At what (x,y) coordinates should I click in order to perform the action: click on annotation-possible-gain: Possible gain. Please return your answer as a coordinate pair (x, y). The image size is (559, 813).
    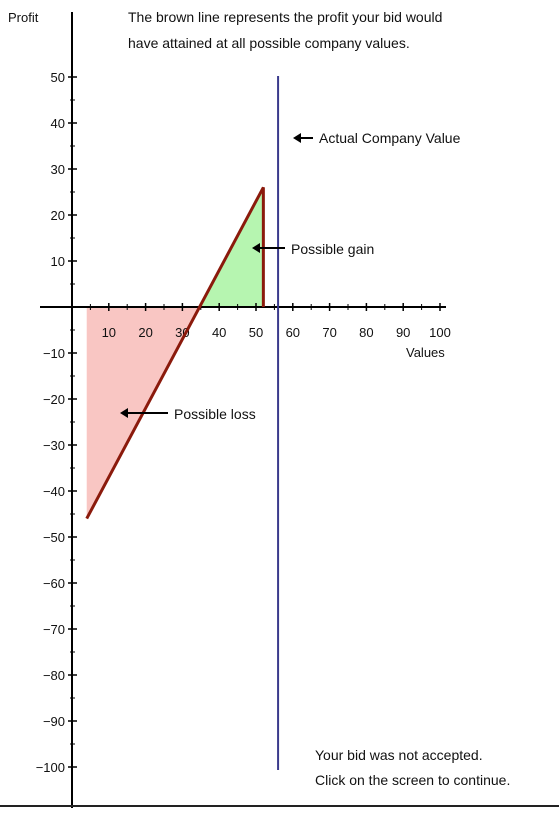
    Looking at the image, I should click on (332, 249).